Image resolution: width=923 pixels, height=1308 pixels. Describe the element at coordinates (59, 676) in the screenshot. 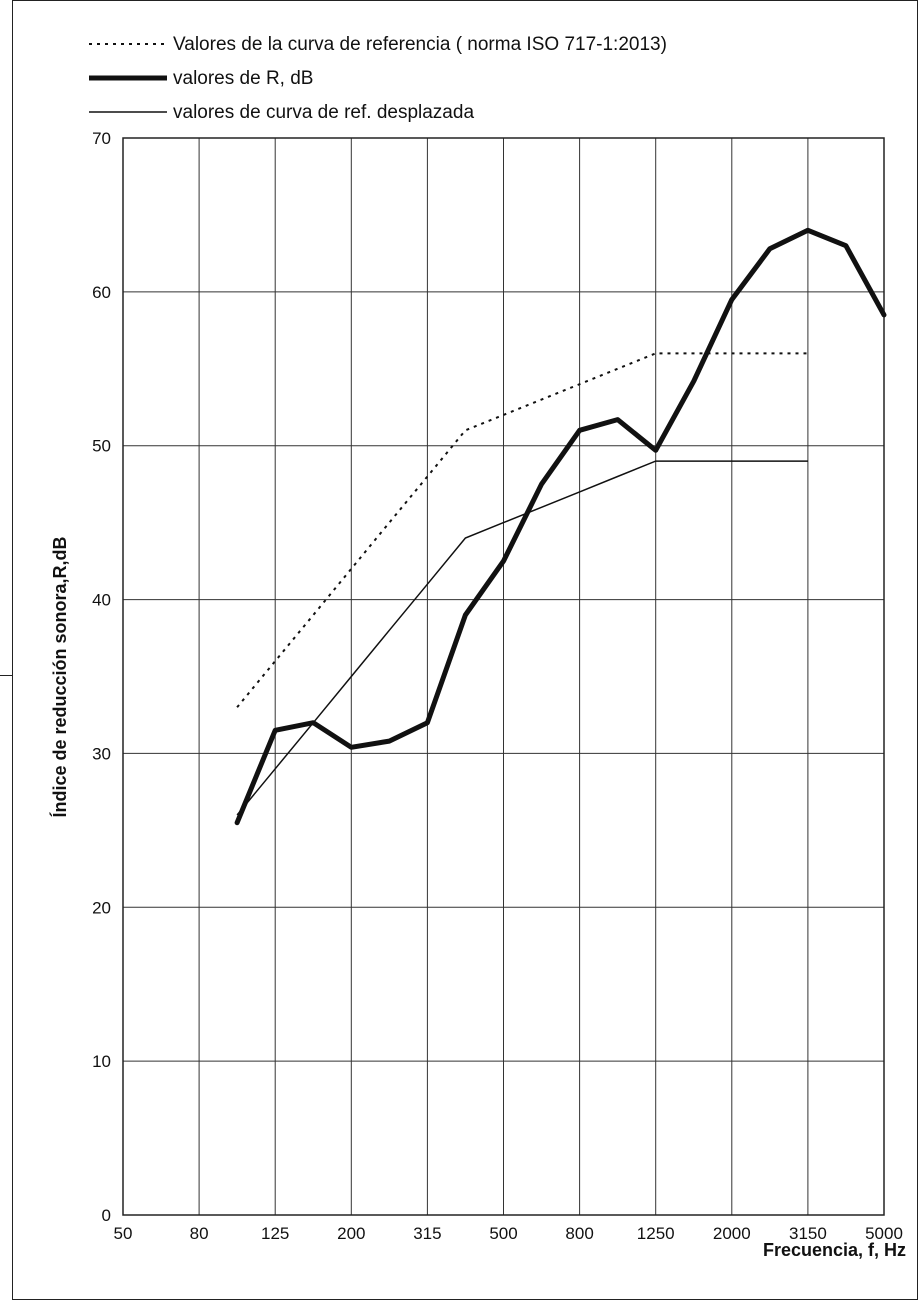

I see `y-axis-title: Índice de reducción sonora,R,dB` at that location.